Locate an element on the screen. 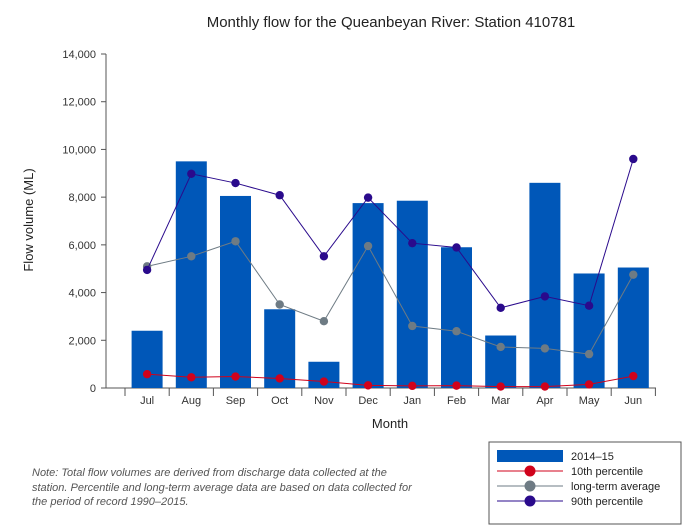 This screenshot has width=700, height=531. y-tick-label: 10,000 is located at coordinates (79, 150).